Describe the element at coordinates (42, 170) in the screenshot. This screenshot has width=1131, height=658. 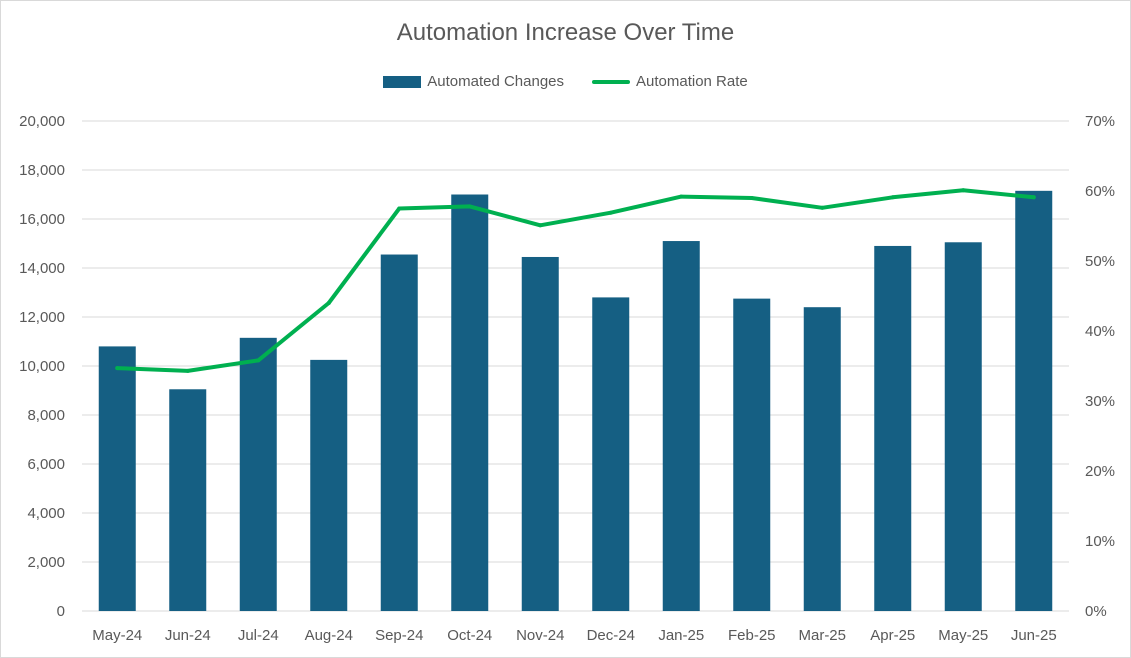
I see `y-tick-label-left: 18,000` at that location.